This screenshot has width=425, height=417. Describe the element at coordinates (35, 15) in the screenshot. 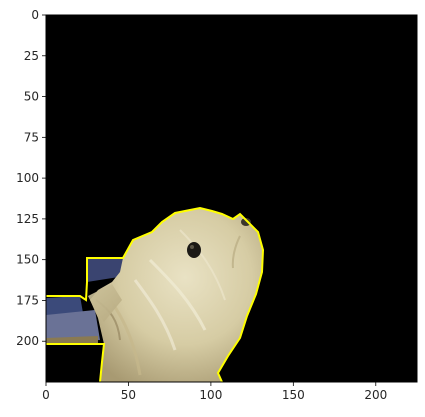

I see `y-tick-label: 0` at that location.